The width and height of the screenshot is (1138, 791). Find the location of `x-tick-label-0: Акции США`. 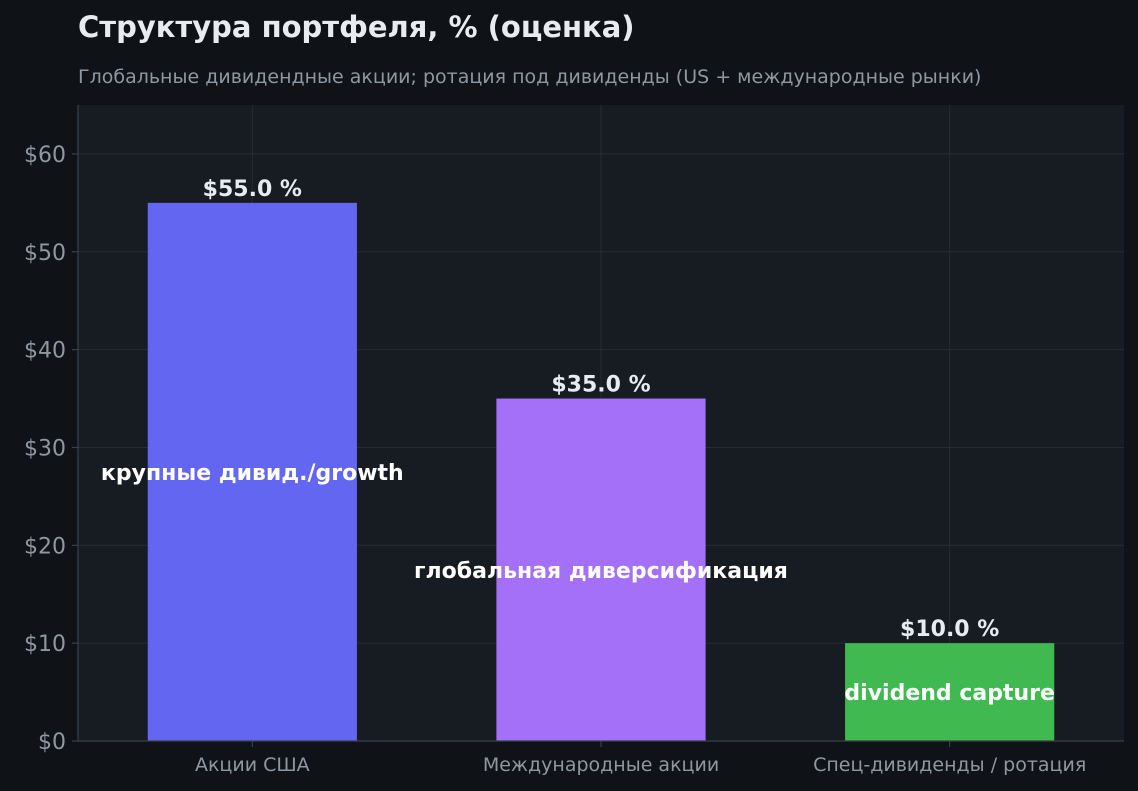

x-tick-label-0: Акции США is located at coordinates (252, 765).